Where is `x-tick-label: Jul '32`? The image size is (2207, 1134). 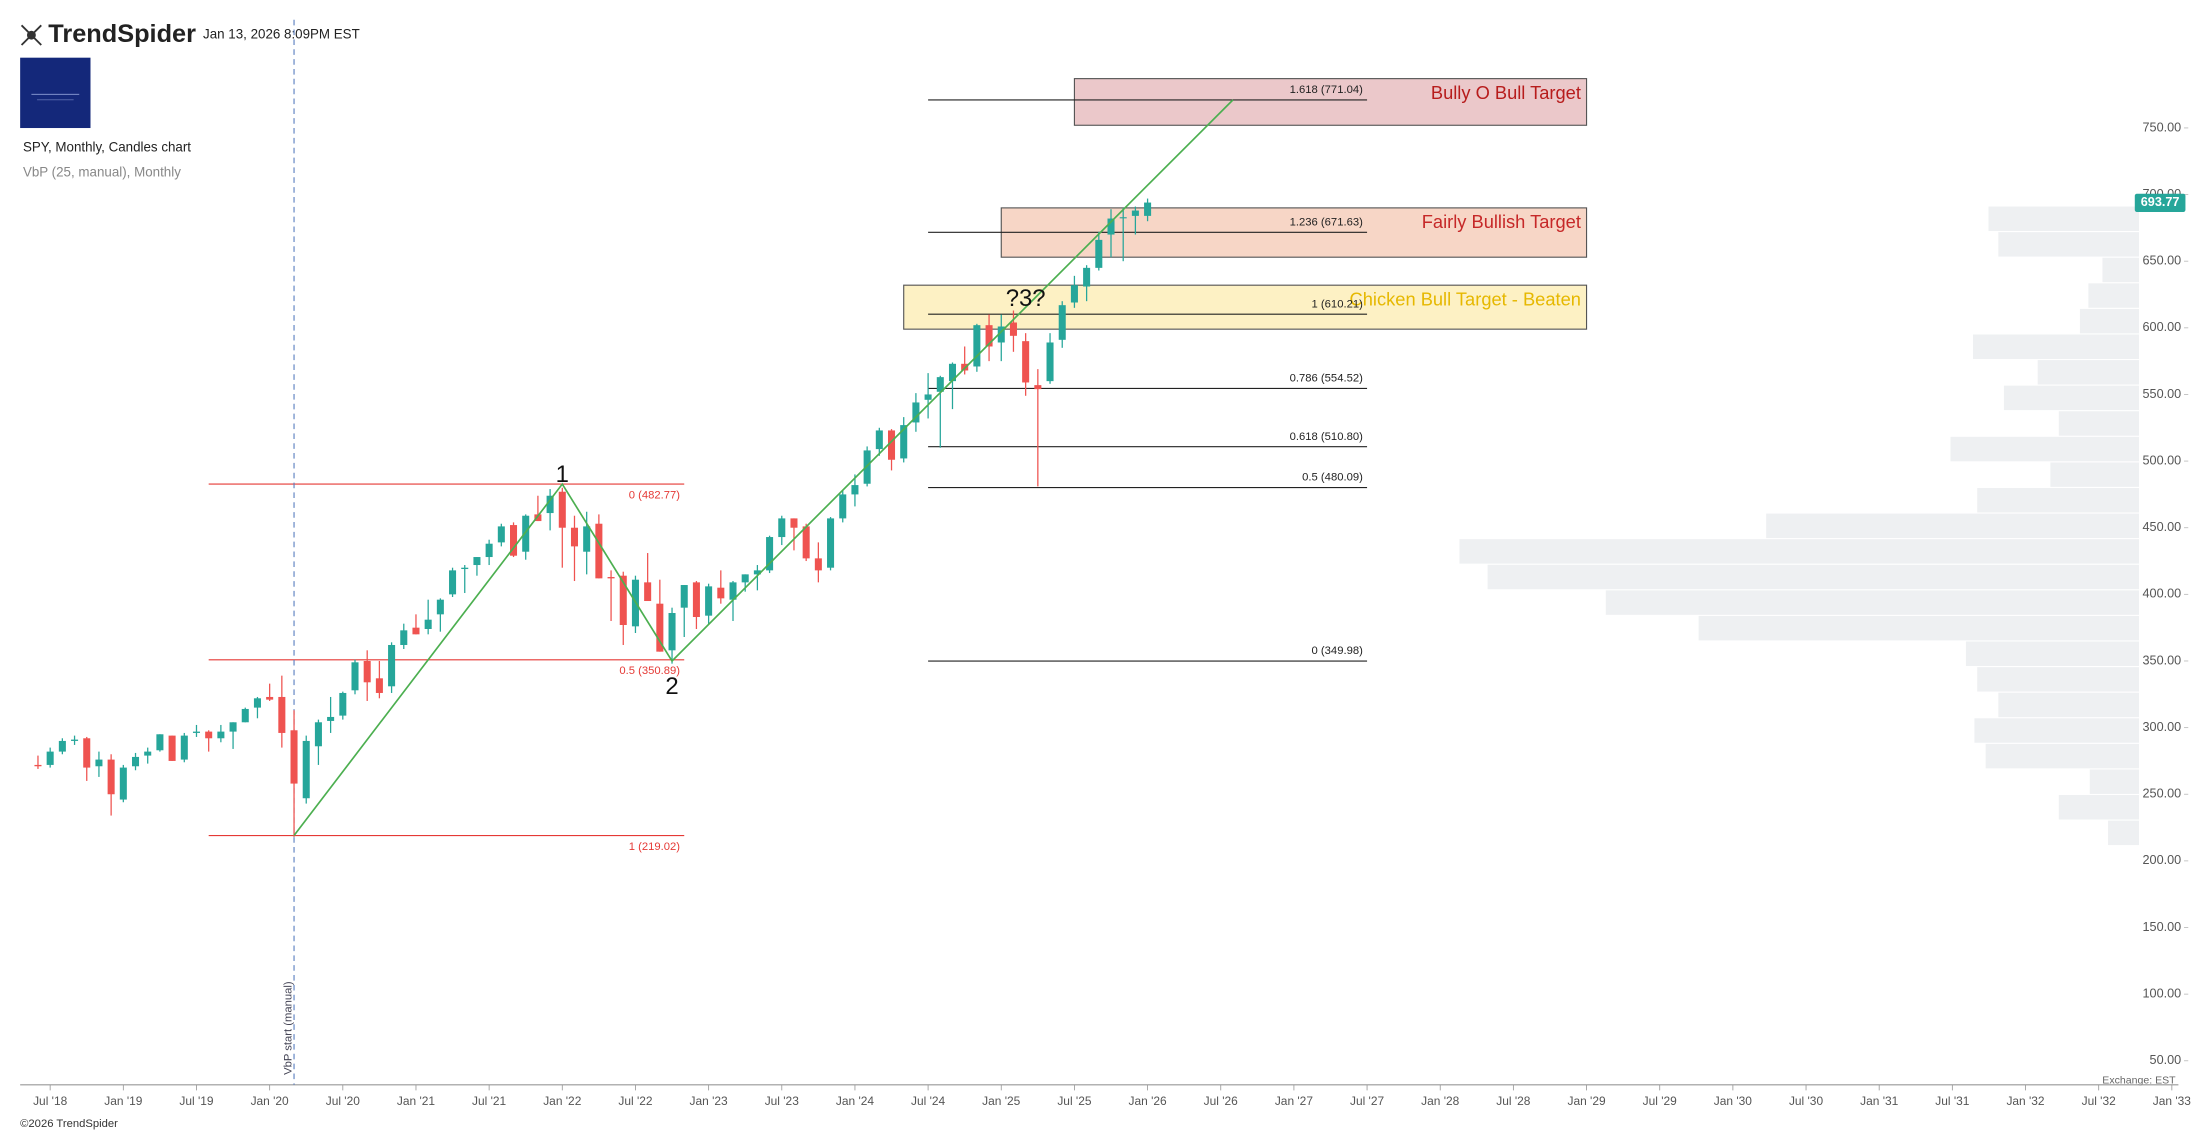 x-tick-label: Jul '32 is located at coordinates (2099, 1101).